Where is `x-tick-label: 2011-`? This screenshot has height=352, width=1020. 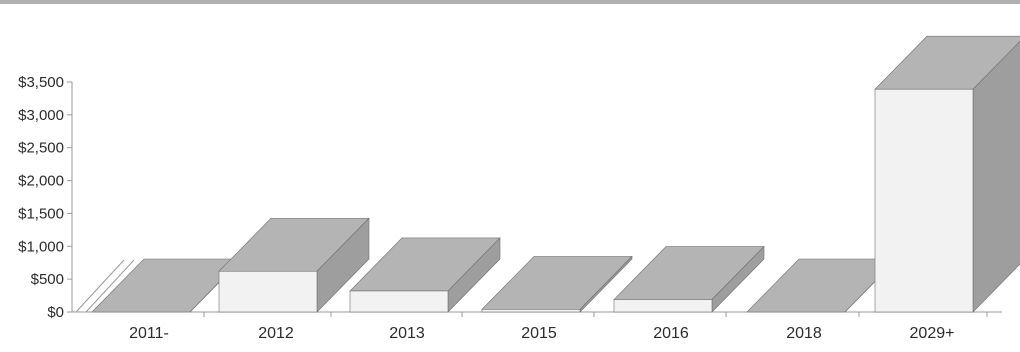
x-tick-label: 2011- is located at coordinates (149, 333).